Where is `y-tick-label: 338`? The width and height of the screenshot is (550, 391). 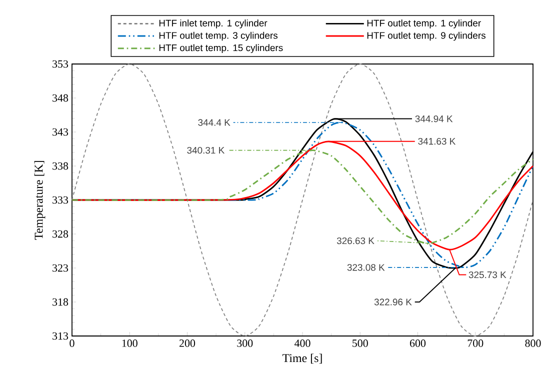 y-tick-label: 338 is located at coordinates (60, 166).